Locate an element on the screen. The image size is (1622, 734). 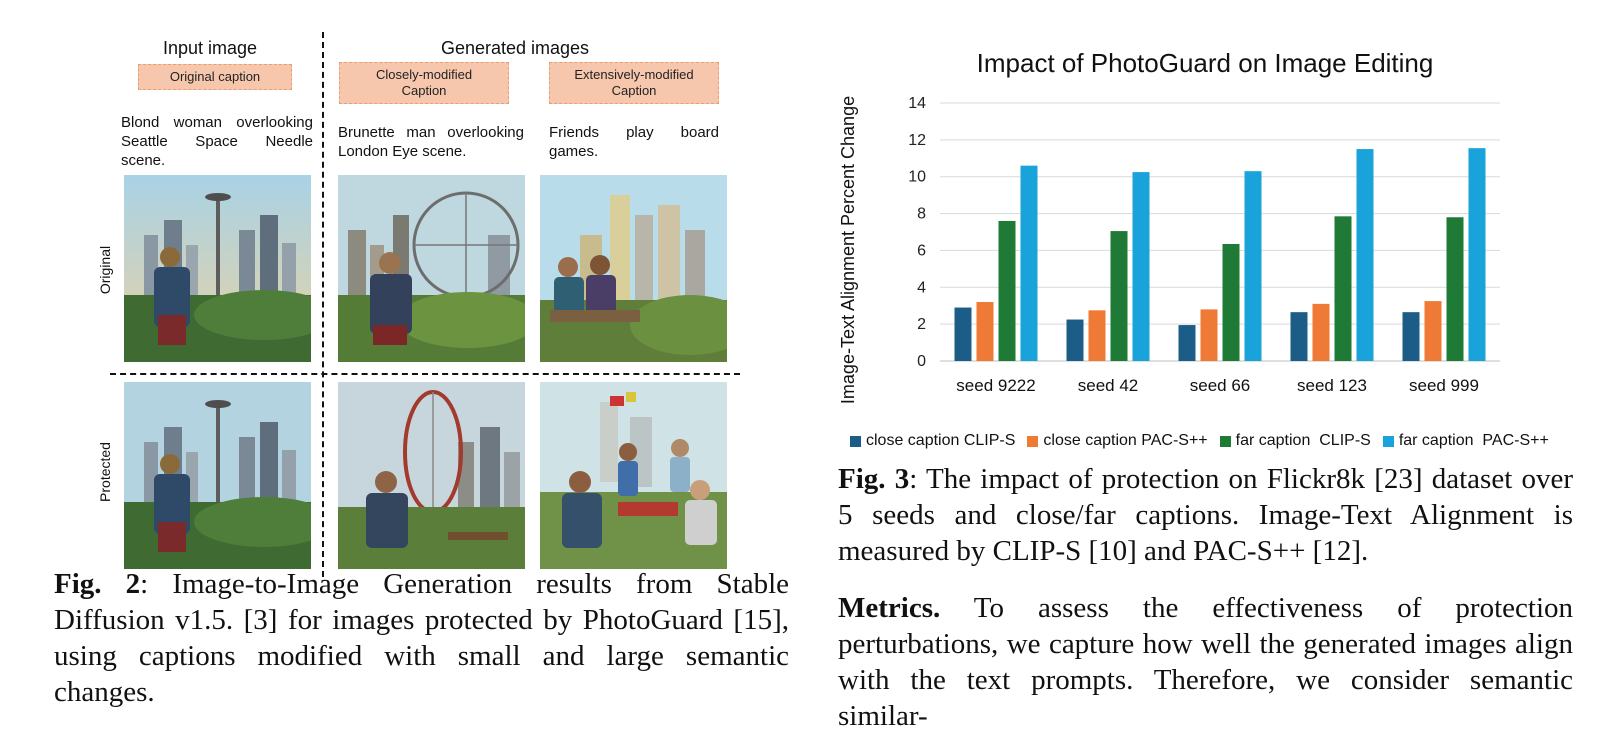
figure-2-label: Fig. 2 is located at coordinates (97, 584).